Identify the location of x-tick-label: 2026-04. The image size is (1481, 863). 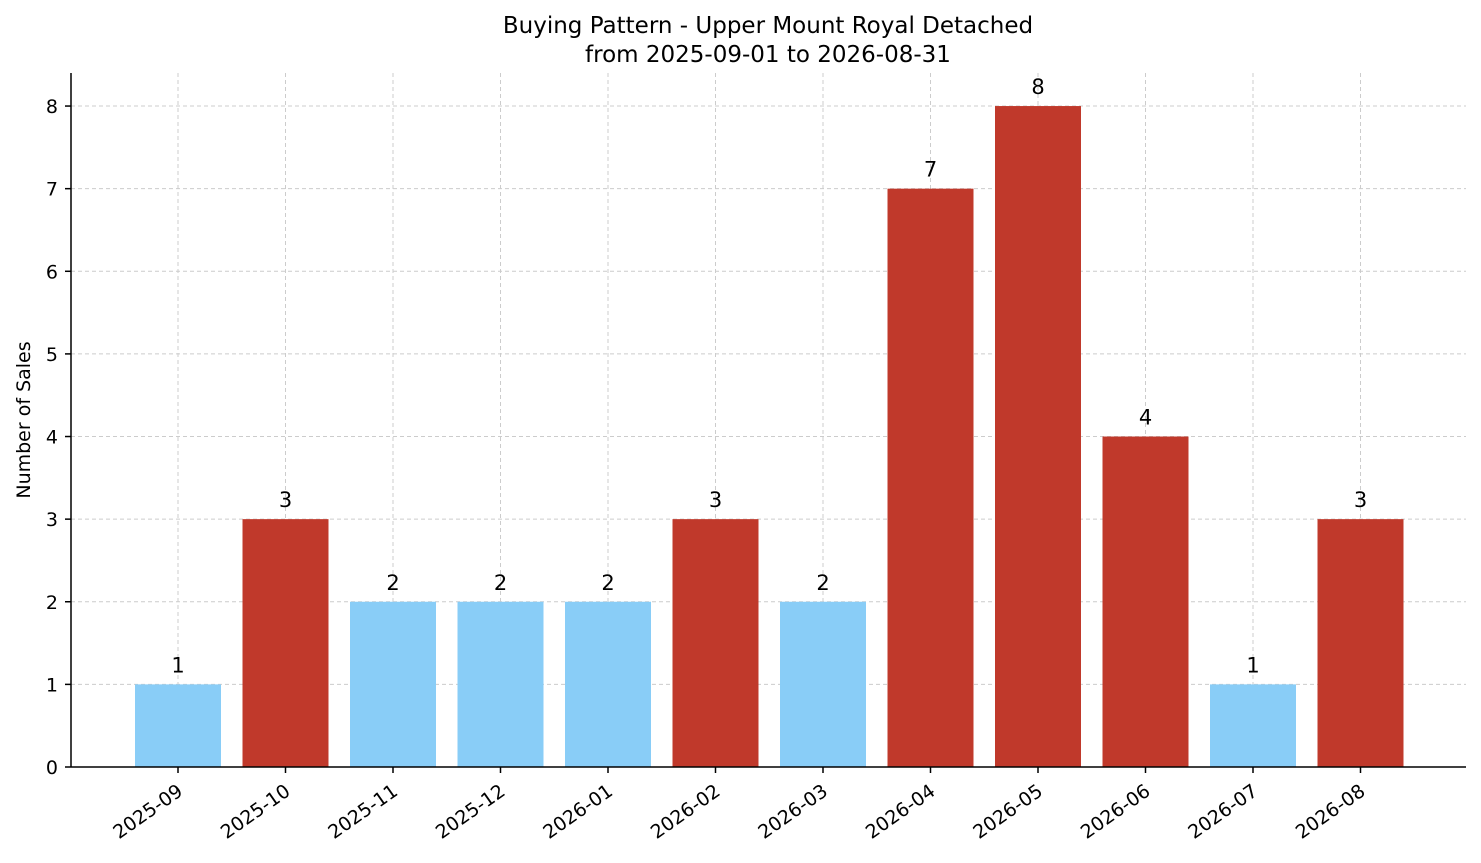
(901, 812).